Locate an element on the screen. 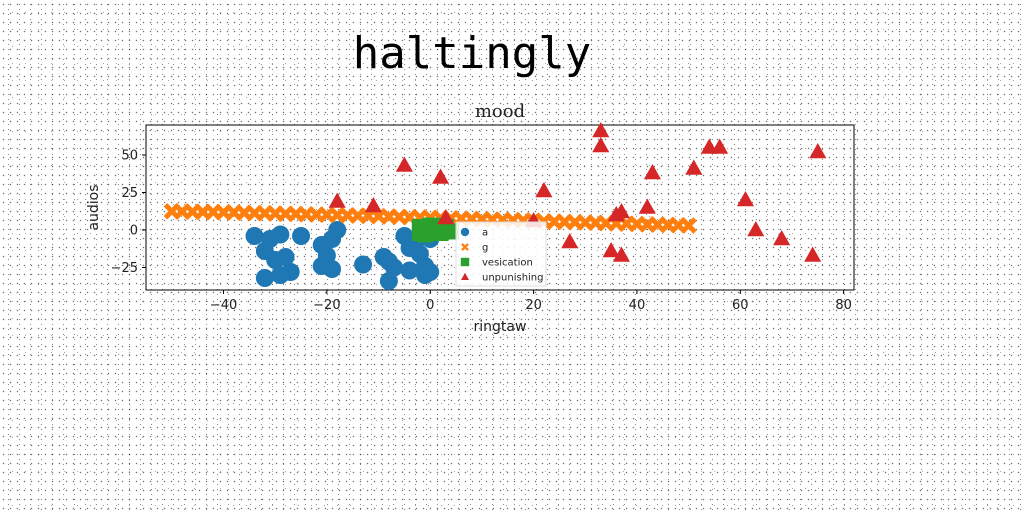 The width and height of the screenshot is (1024, 512). x-tick-label: −40 is located at coordinates (223, 305).